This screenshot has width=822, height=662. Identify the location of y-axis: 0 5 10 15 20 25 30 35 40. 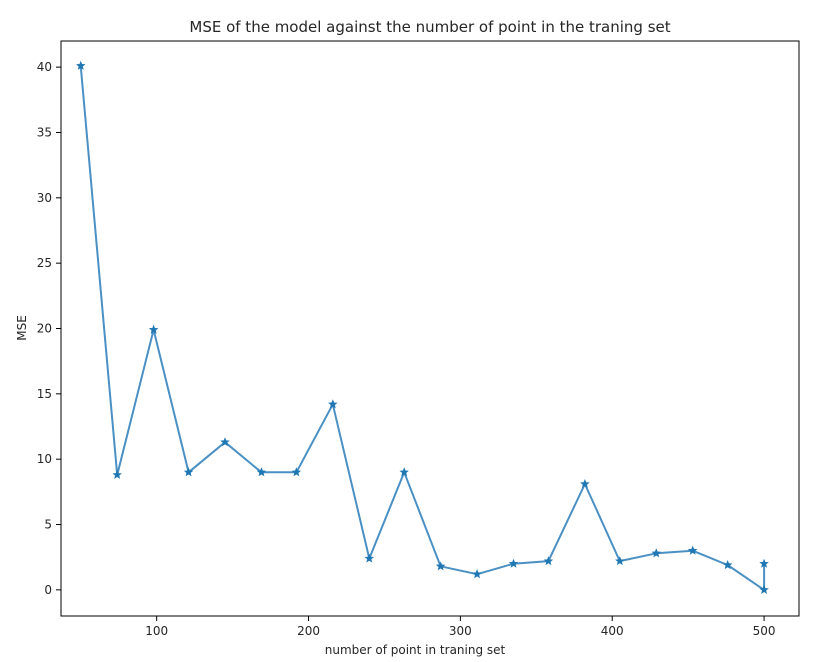
(49, 328).